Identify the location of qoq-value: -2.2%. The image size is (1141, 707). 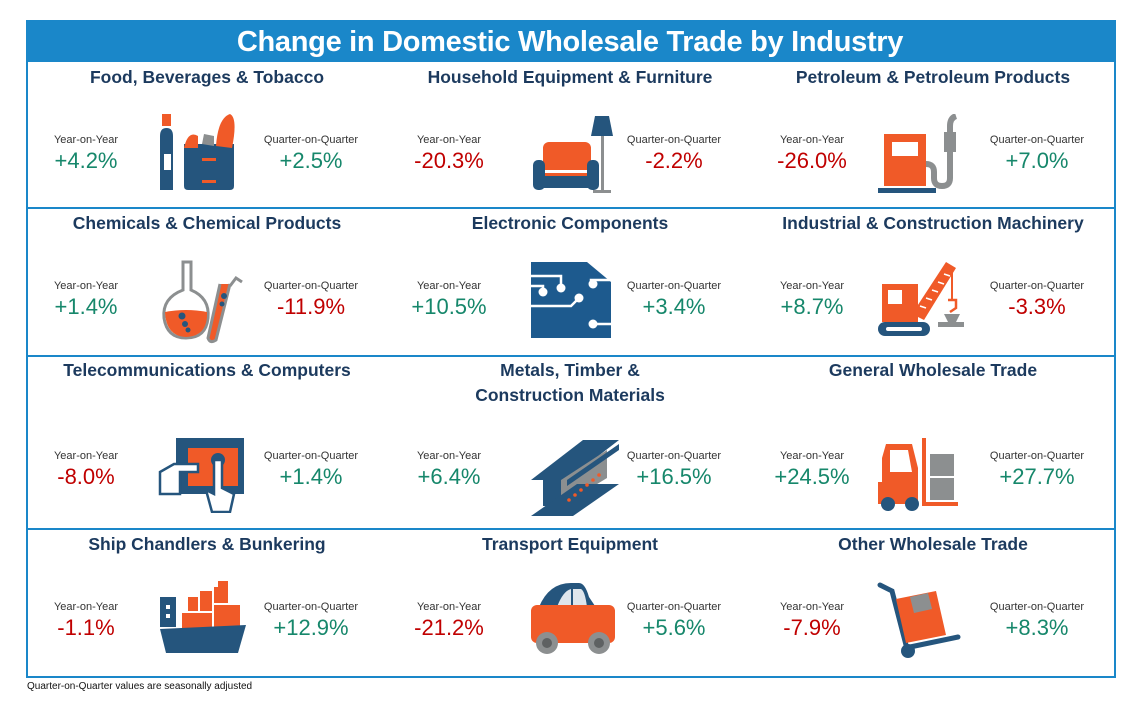
(674, 160).